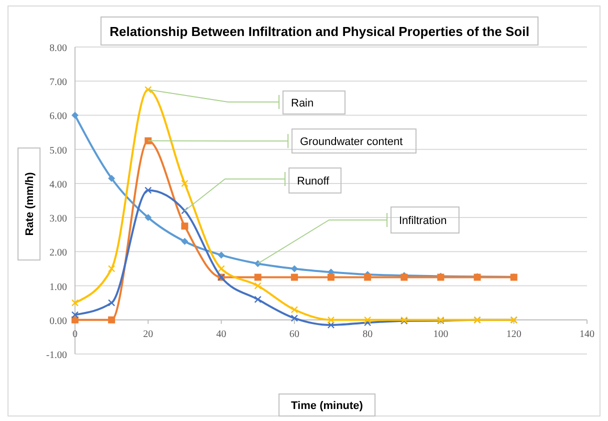 This screenshot has height=421, width=608. What do you see at coordinates (56, 355) in the screenshot?
I see `y-tick-label: -1.00` at bounding box center [56, 355].